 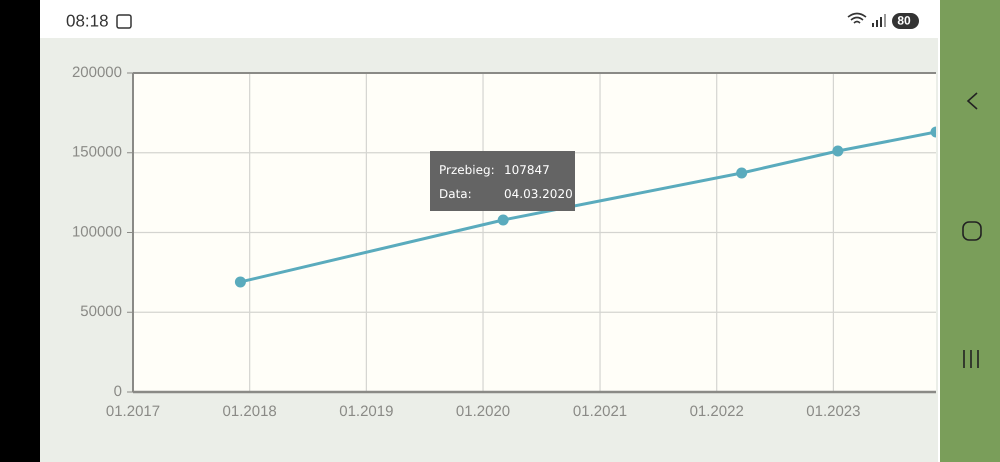 What do you see at coordinates (118, 391) in the screenshot?
I see `y-tick-label: 0` at bounding box center [118, 391].